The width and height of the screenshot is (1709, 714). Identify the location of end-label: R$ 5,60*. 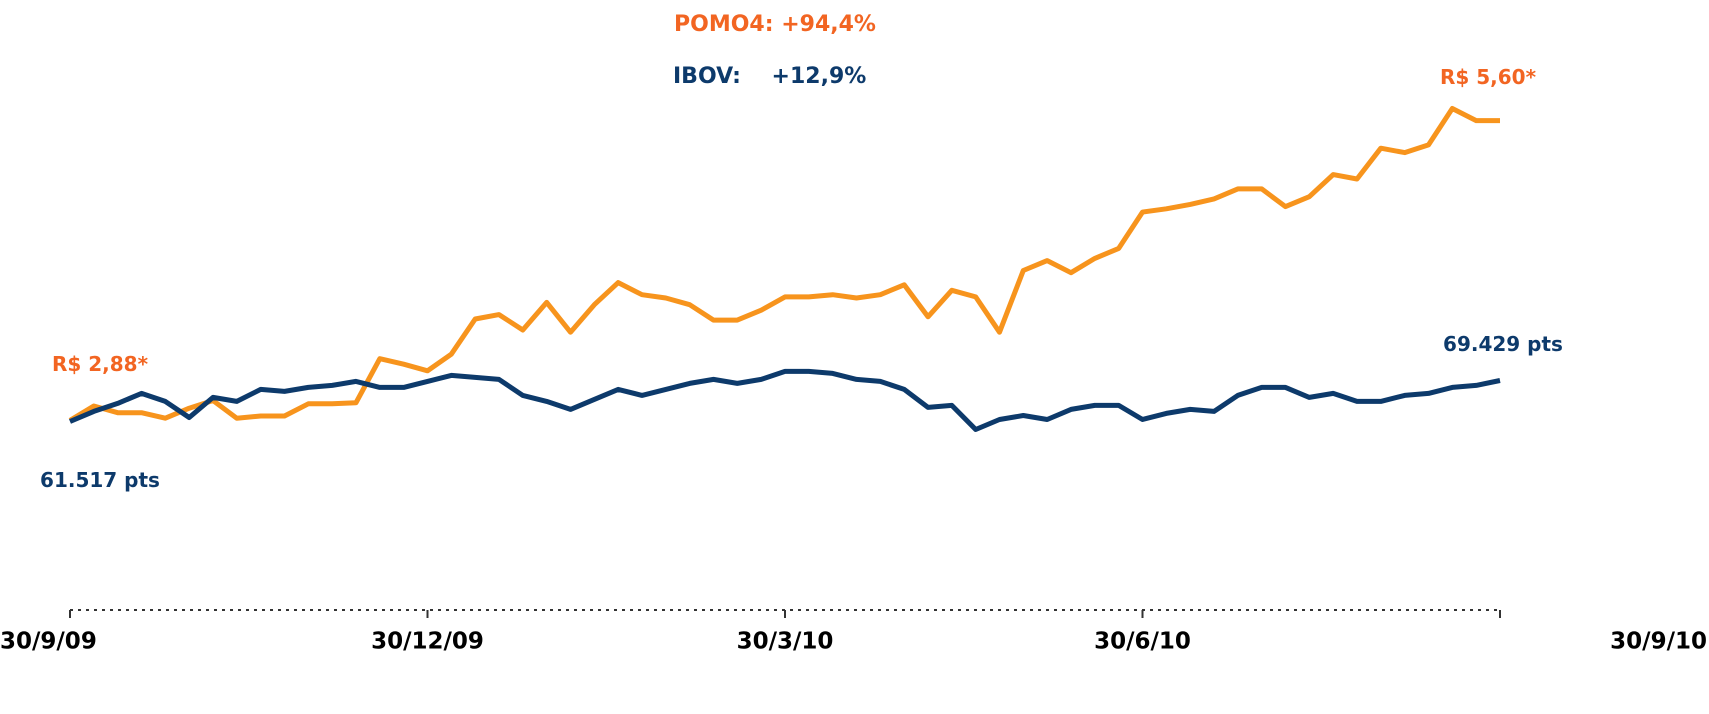
(1488, 77).